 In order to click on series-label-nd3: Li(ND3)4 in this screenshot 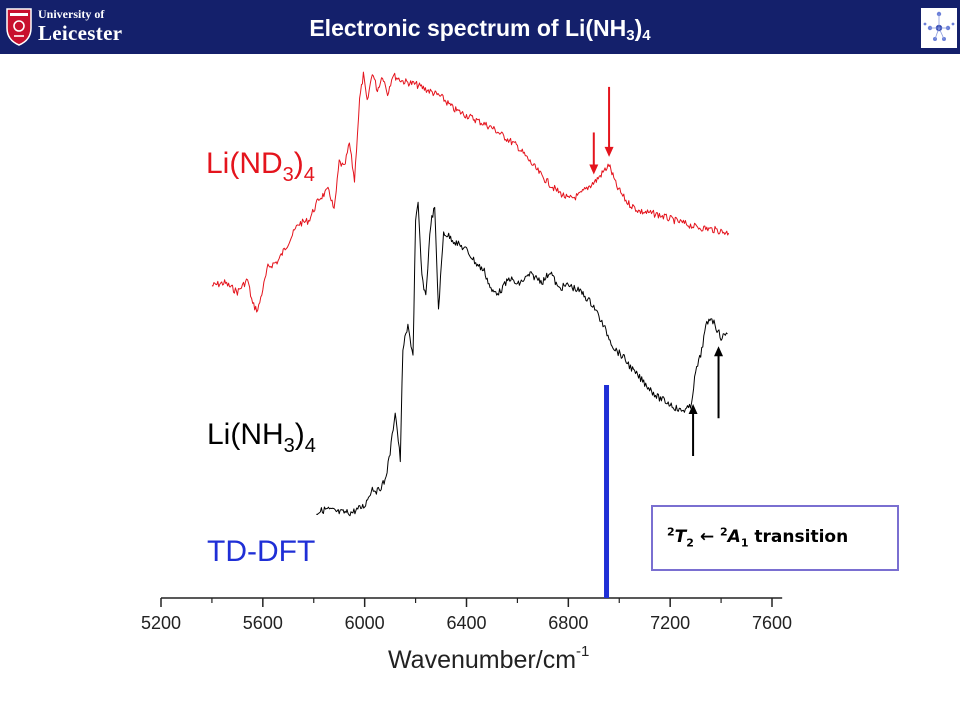, I will do `click(260, 166)`.